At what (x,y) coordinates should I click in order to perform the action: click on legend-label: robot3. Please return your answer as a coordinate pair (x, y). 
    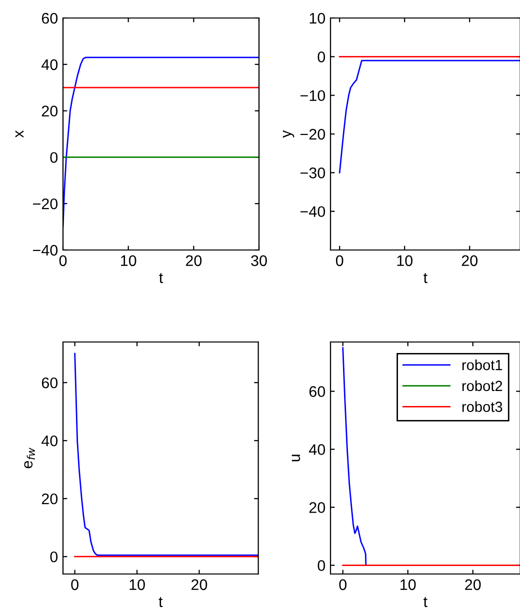
    Looking at the image, I should click on (482, 406).